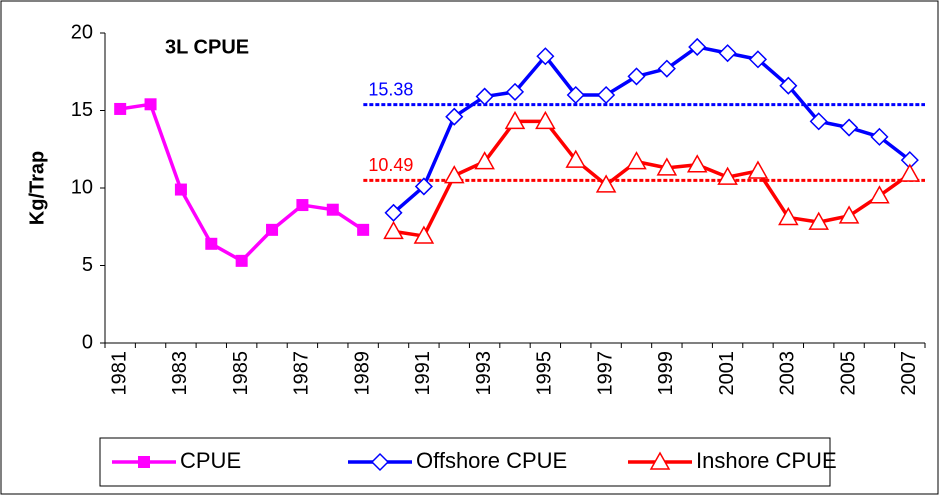 This screenshot has width=940, height=501. Describe the element at coordinates (909, 373) in the screenshot. I see `x-tick-label: 2007` at that location.